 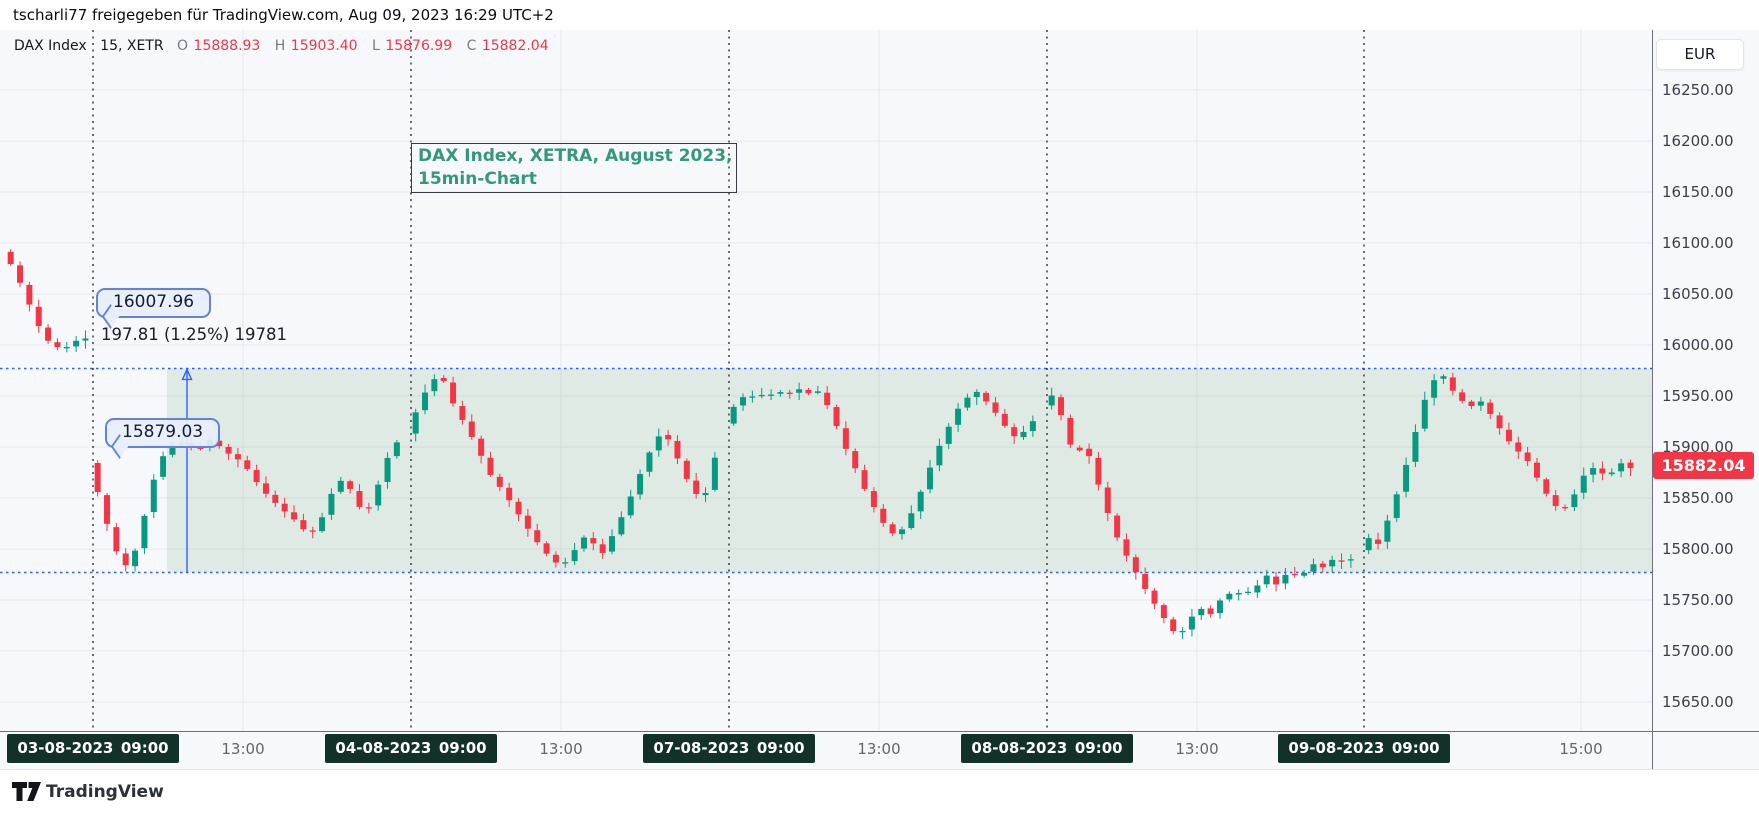 I want to click on price-tick-label: 16050.00, so click(x=1698, y=294).